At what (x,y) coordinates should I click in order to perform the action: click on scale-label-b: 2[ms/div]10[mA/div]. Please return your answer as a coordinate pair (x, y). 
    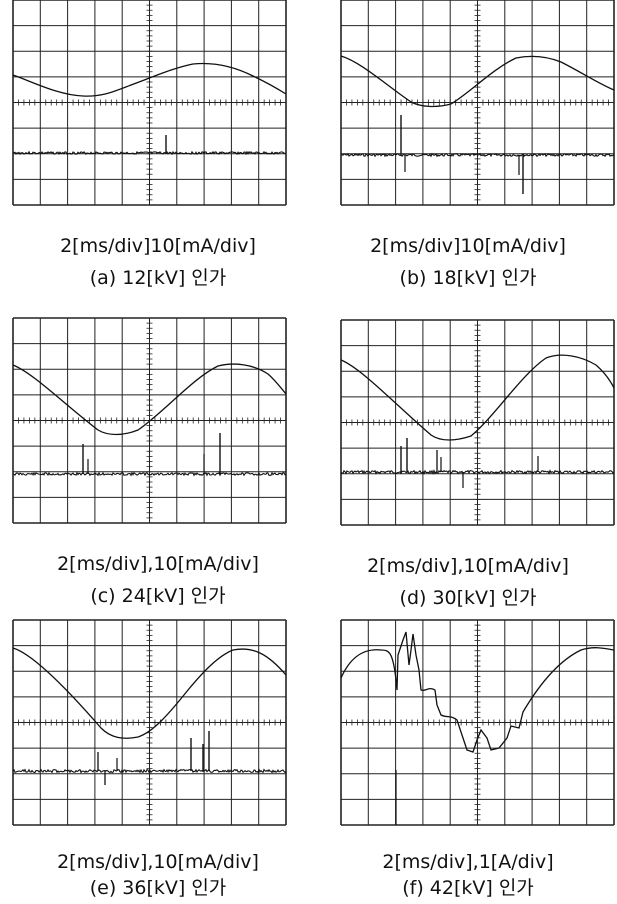
    Looking at the image, I should click on (468, 246).